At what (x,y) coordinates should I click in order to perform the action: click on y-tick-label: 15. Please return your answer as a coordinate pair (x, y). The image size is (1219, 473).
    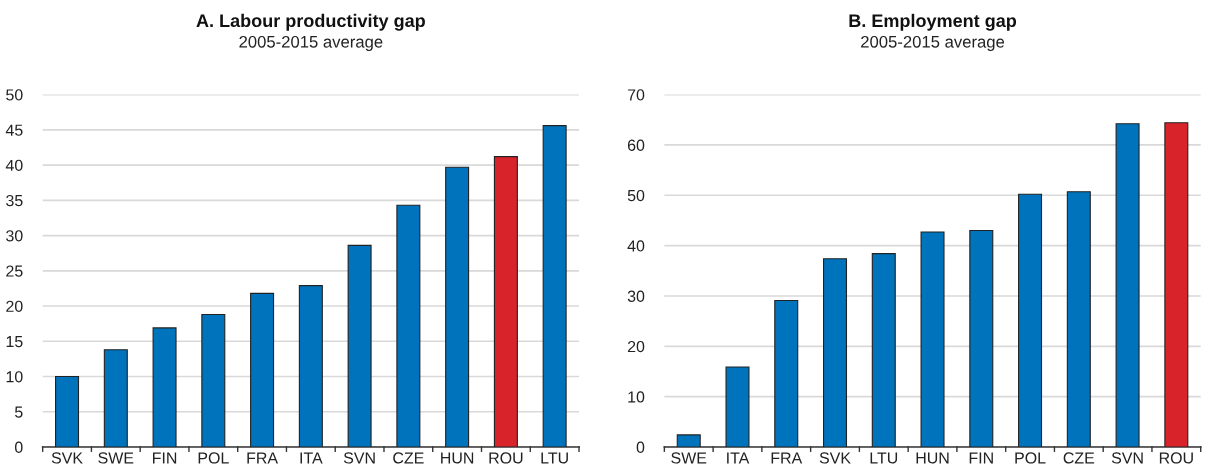
    Looking at the image, I should click on (14, 342).